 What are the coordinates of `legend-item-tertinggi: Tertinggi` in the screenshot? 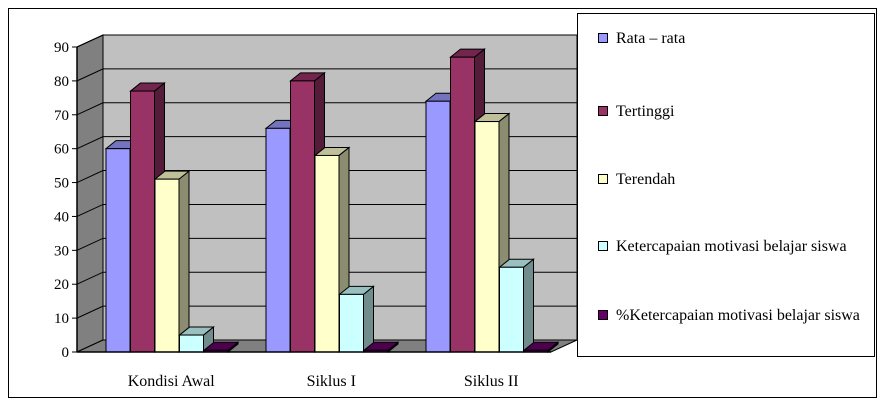 It's located at (733, 111).